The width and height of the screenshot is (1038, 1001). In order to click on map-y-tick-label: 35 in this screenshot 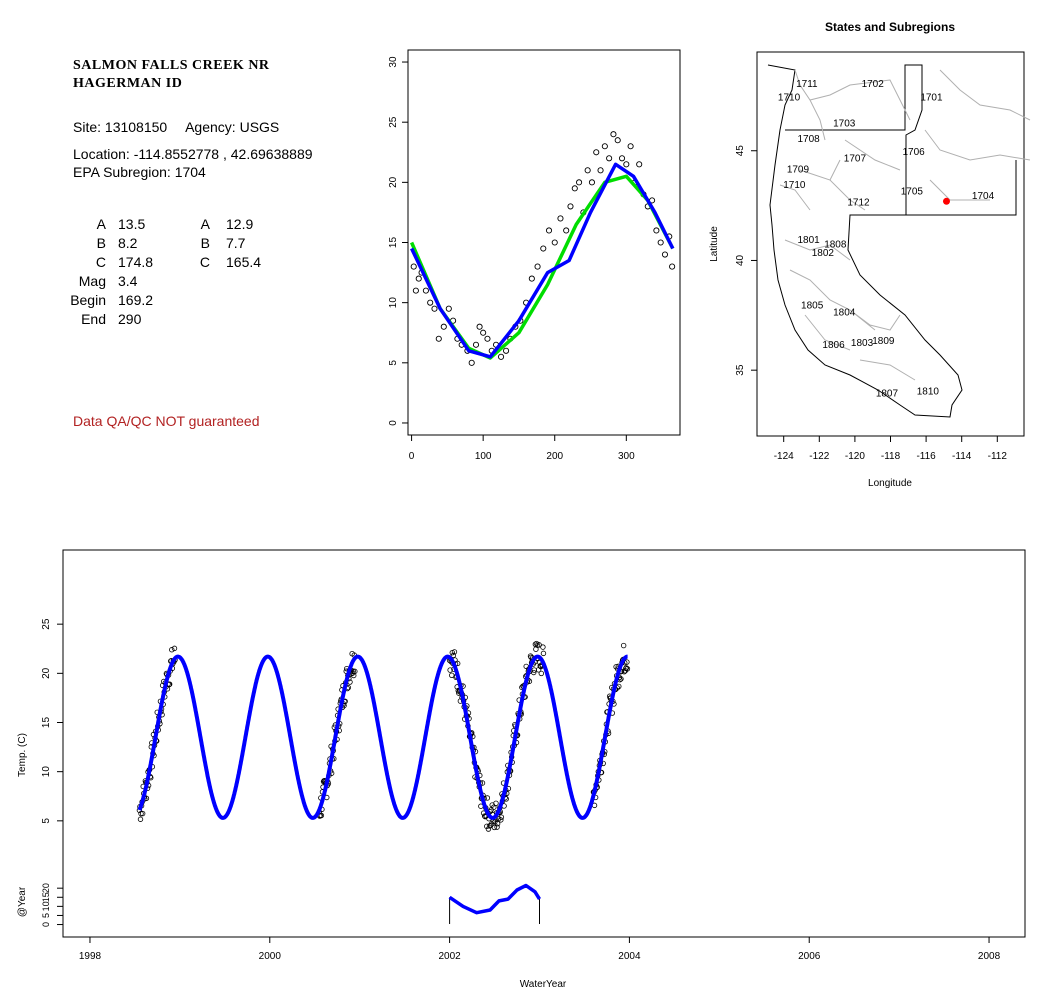, I will do `click(740, 370)`.